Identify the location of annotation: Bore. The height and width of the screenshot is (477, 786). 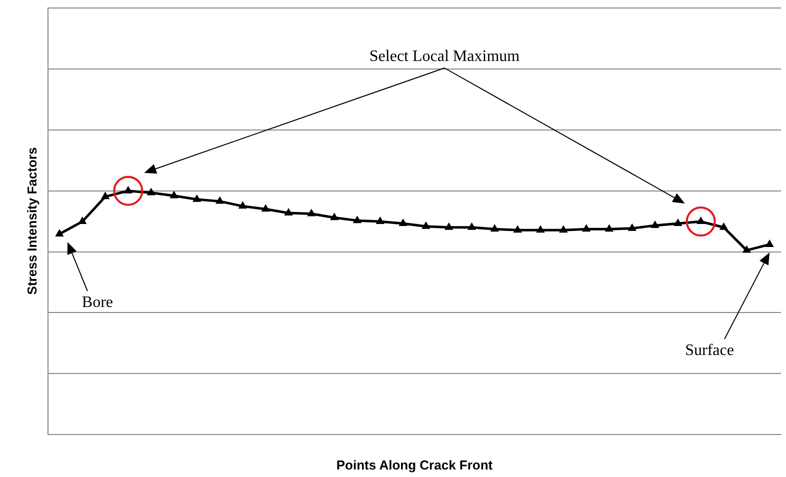
(98, 303).